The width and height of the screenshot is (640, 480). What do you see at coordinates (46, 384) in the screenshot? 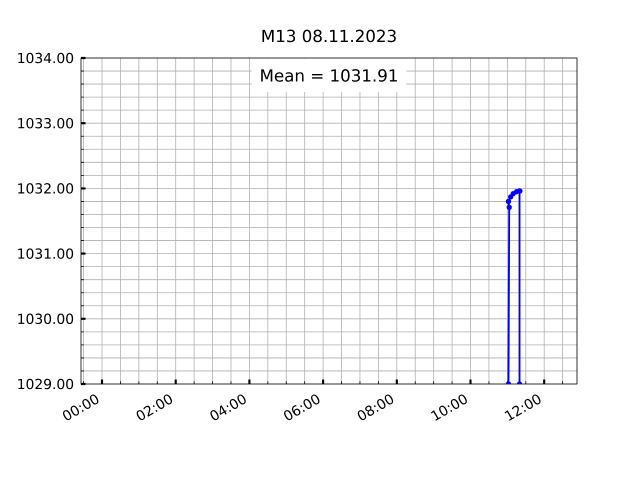
I see `y-tick-label: 1029.00` at bounding box center [46, 384].